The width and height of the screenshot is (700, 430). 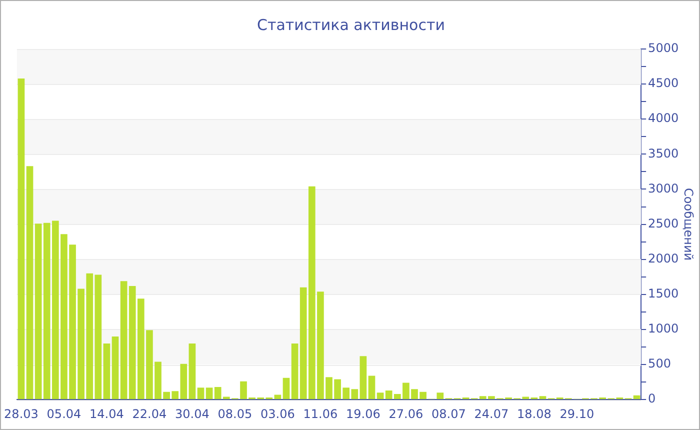 I want to click on y-tick-label: 2500, so click(x=663, y=223).